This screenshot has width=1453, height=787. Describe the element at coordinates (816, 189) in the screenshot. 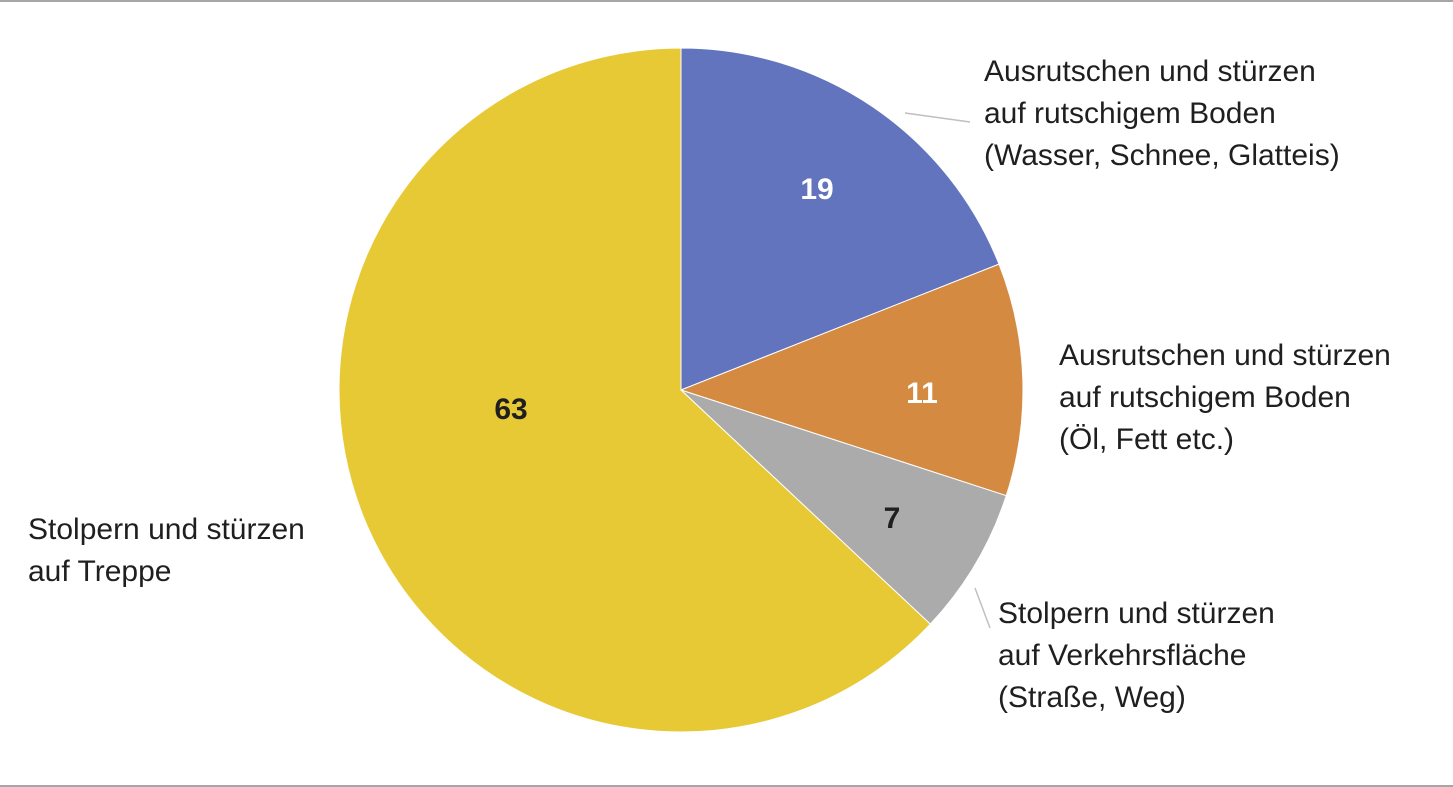

I see `value-label-slippery-wet: 19` at that location.